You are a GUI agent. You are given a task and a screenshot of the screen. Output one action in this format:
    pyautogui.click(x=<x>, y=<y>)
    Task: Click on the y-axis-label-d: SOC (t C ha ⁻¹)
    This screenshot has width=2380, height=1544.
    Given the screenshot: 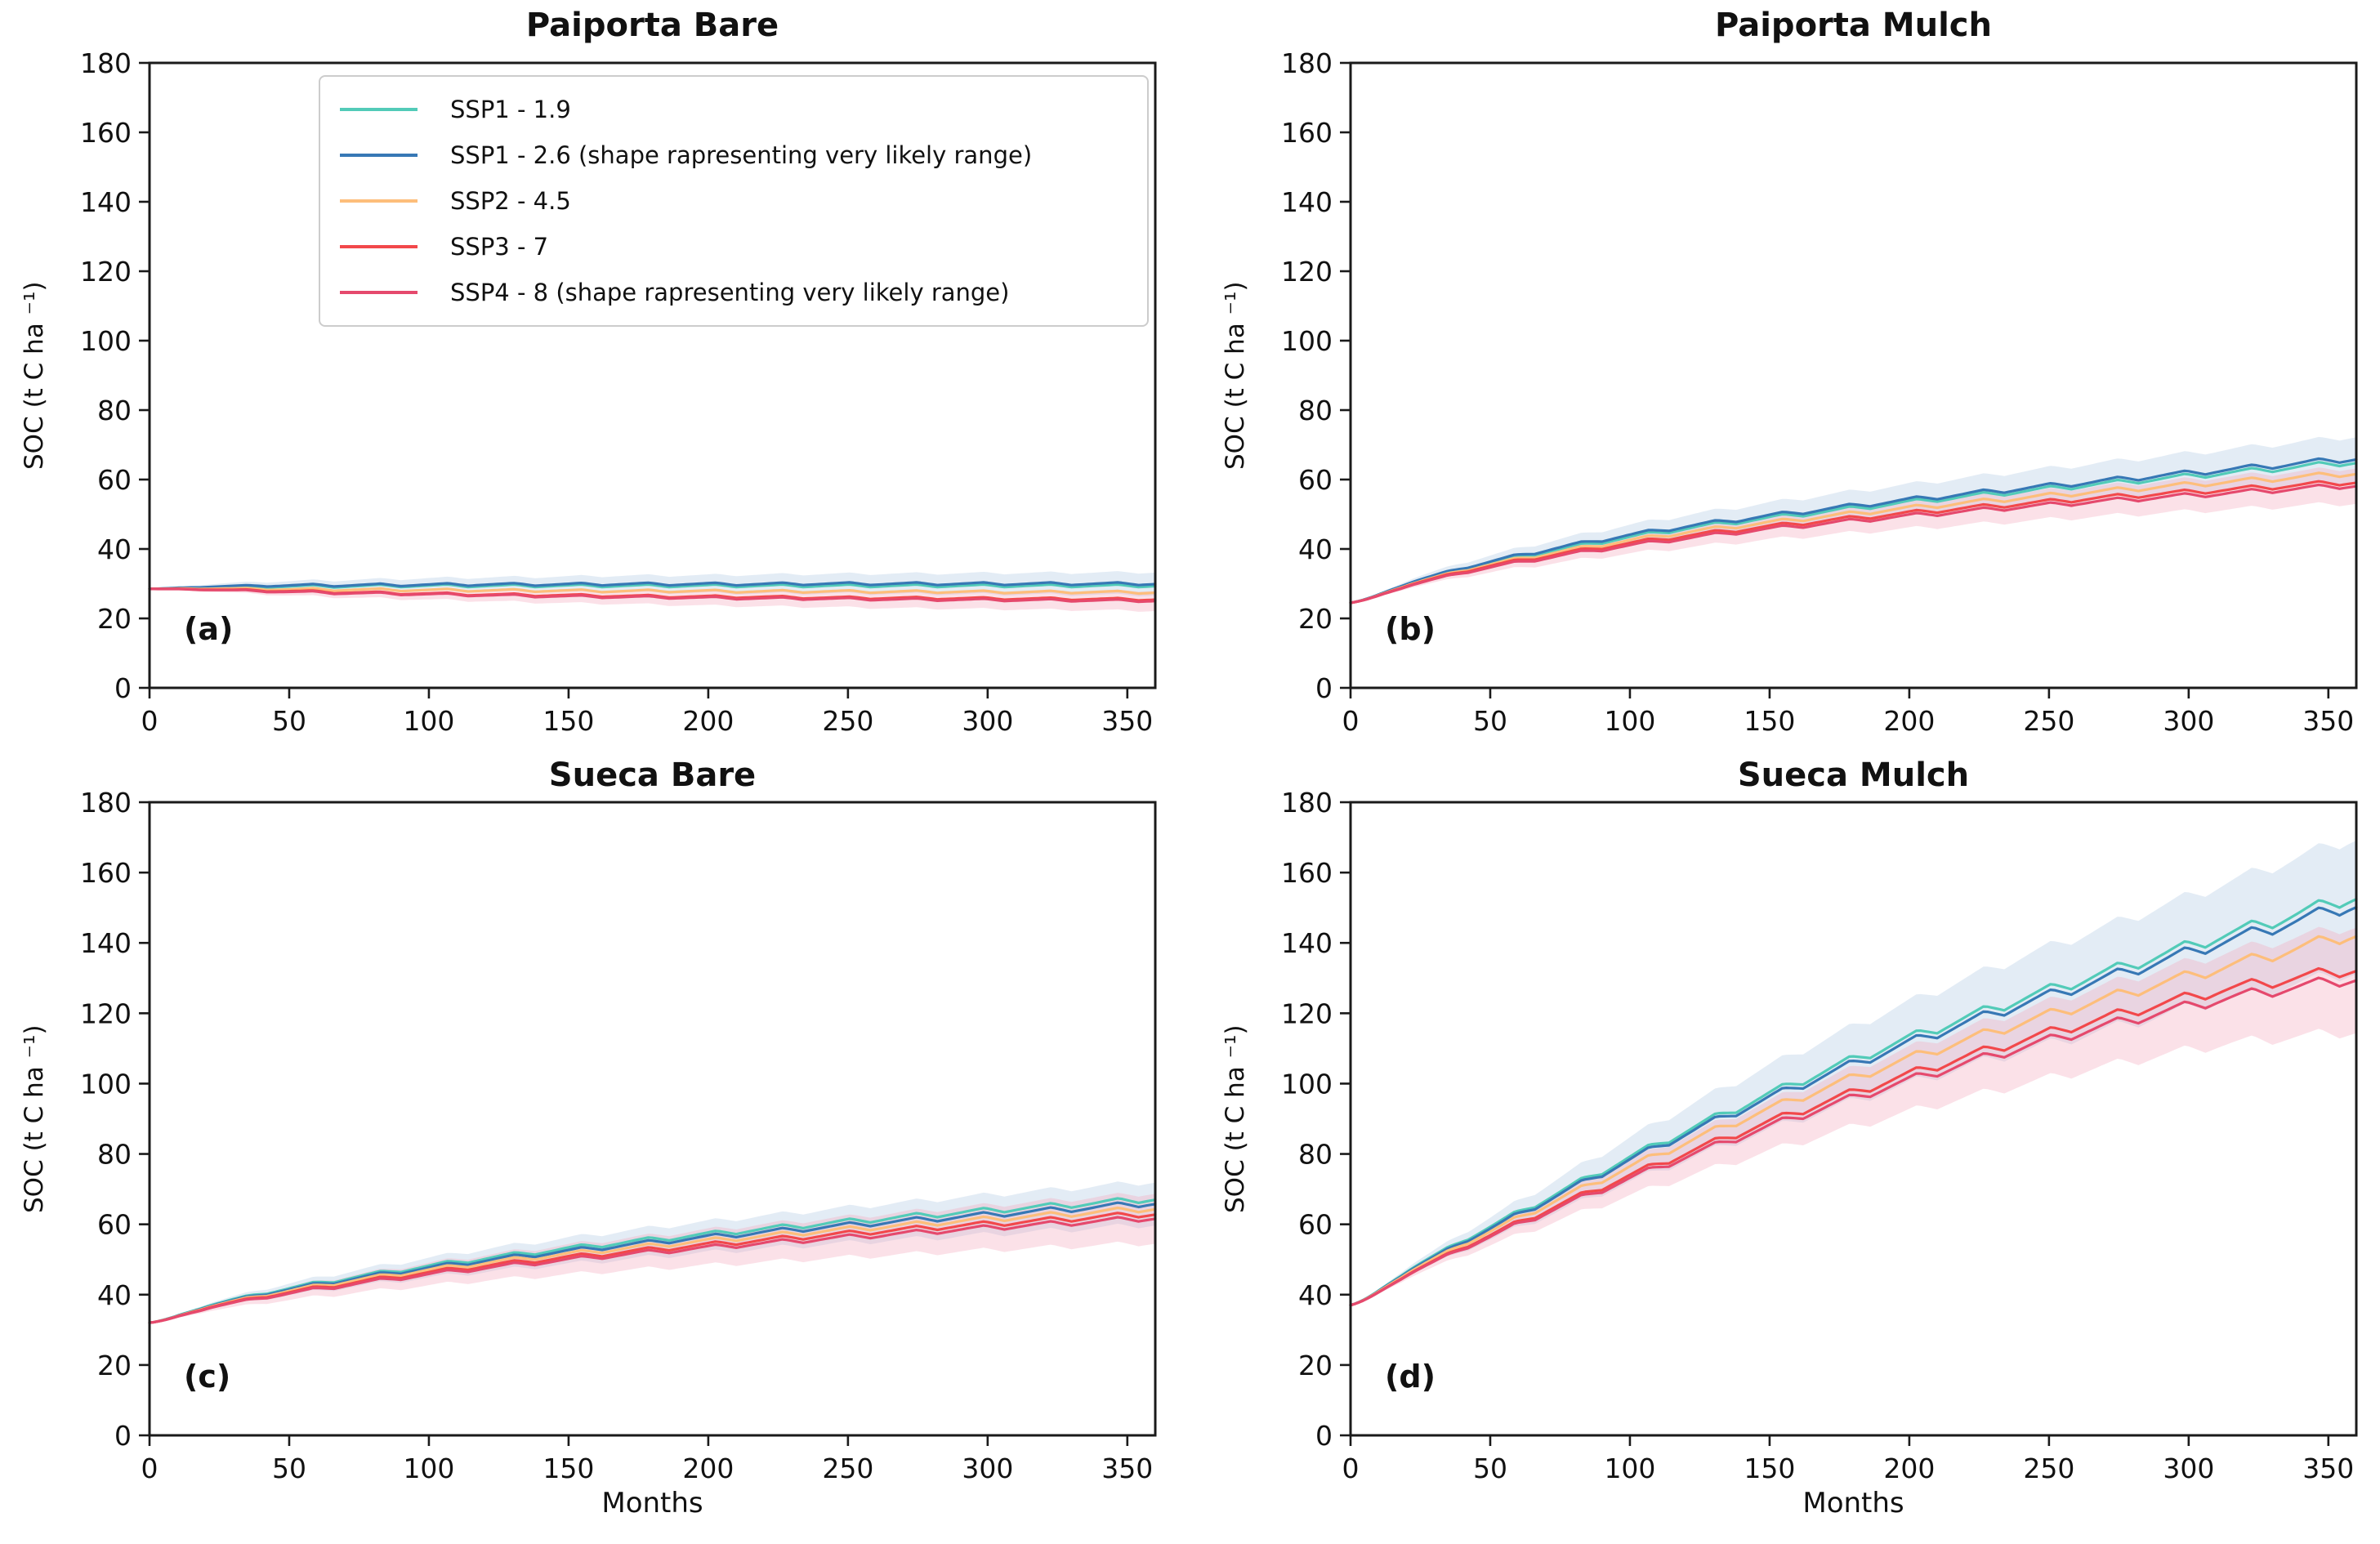 What is the action you would take?
    pyautogui.click(x=1236, y=1118)
    